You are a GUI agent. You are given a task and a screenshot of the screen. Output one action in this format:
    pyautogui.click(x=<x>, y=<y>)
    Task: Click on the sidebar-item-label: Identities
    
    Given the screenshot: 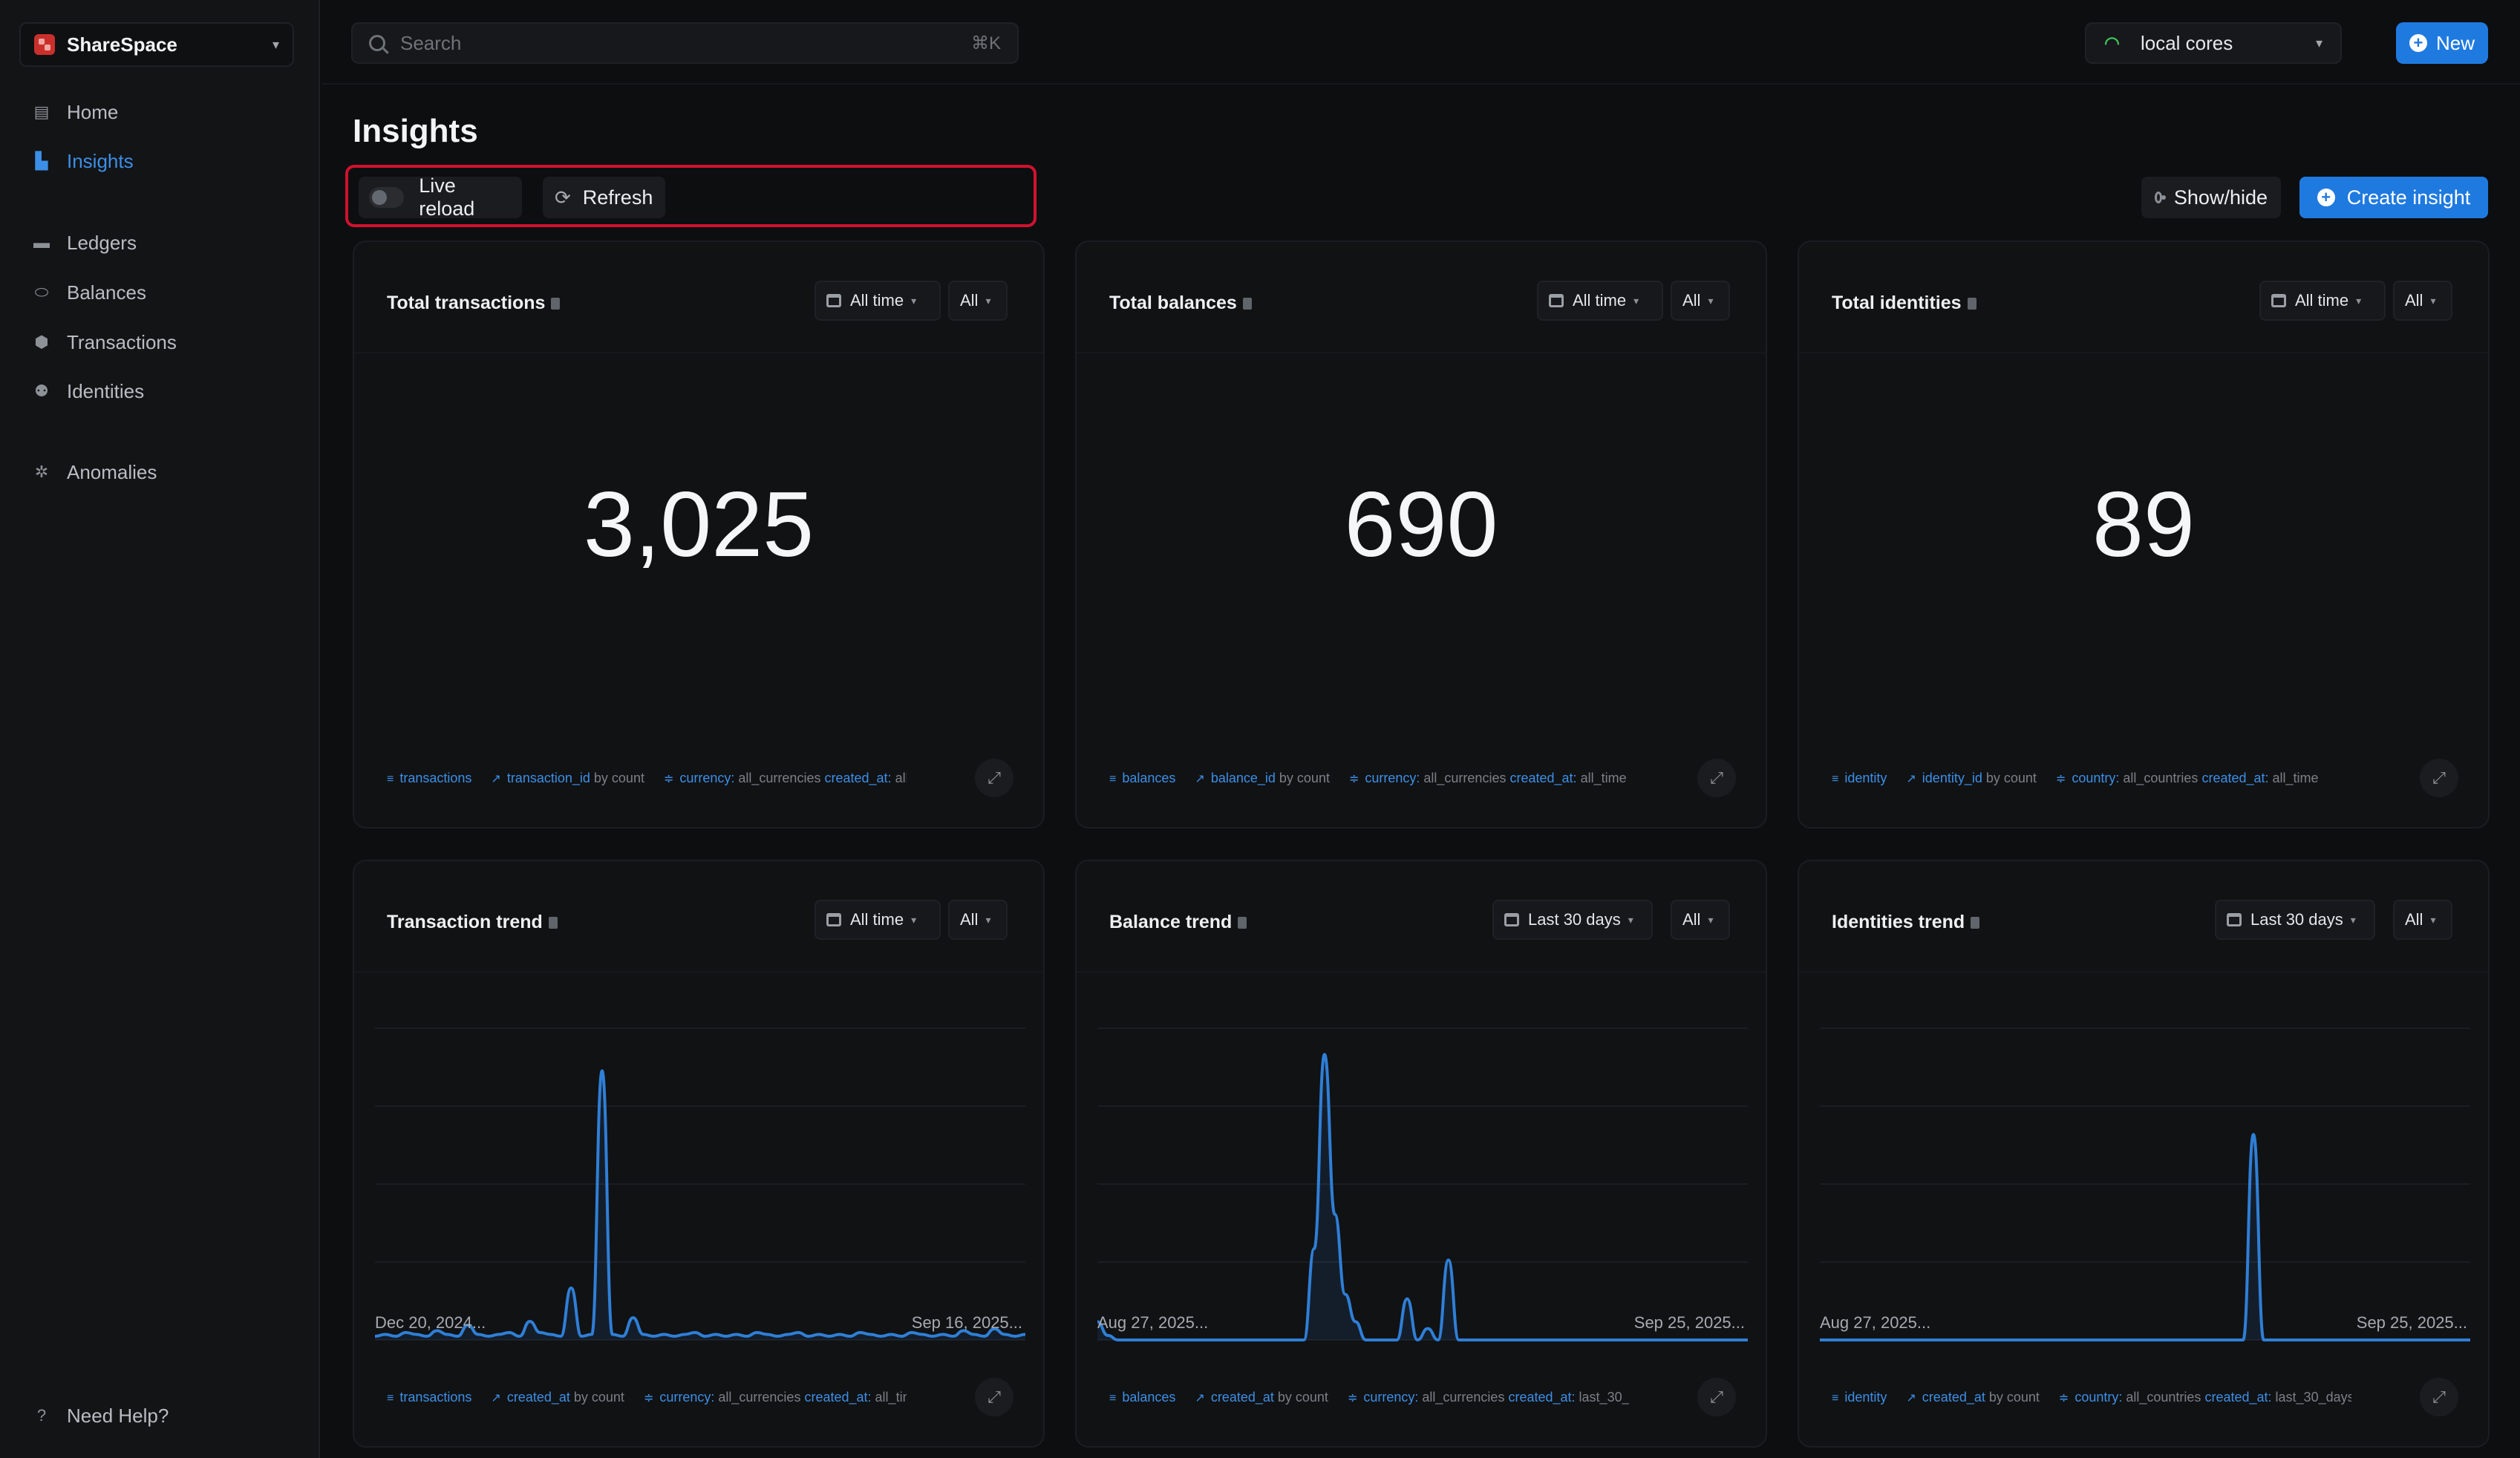 What is the action you would take?
    pyautogui.click(x=106, y=390)
    